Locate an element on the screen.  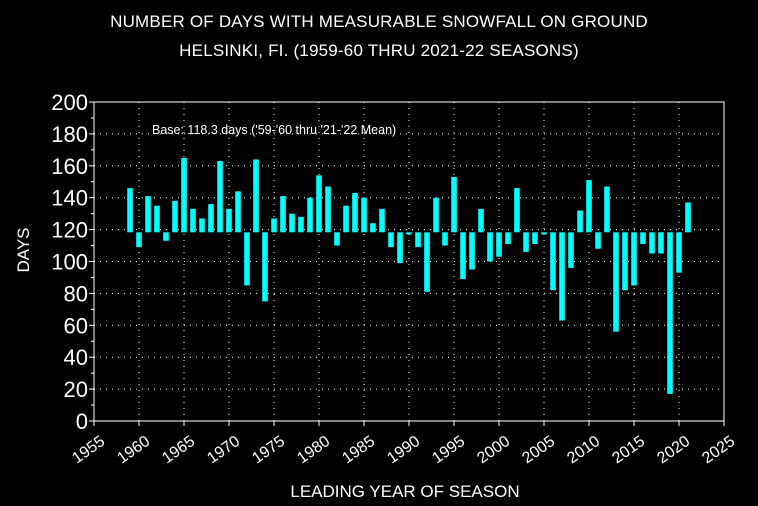
x-tick-label: 1970 is located at coordinates (223, 450).